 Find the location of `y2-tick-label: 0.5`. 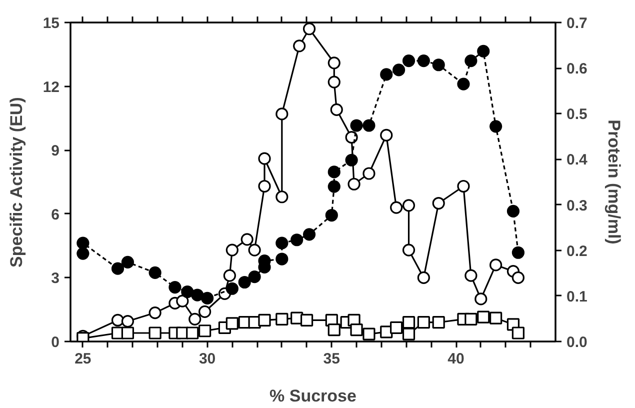

y2-tick-label: 0.5 is located at coordinates (577, 115).